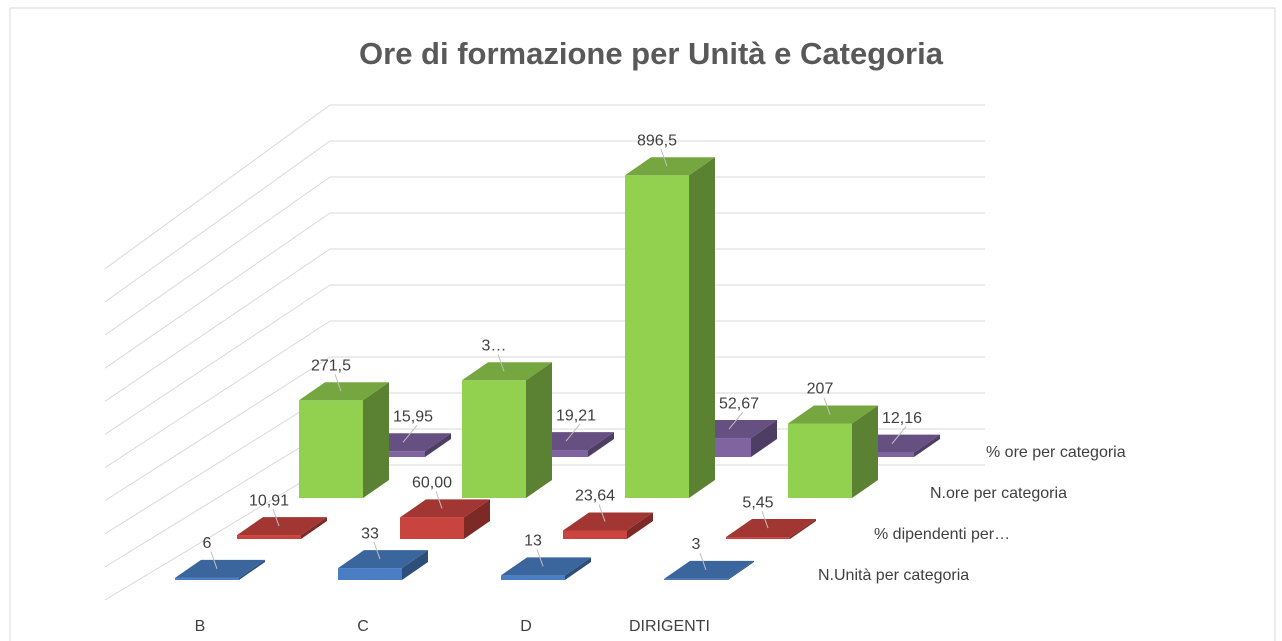 This screenshot has height=641, width=1282. I want to click on x-tick-label: B, so click(200, 626).